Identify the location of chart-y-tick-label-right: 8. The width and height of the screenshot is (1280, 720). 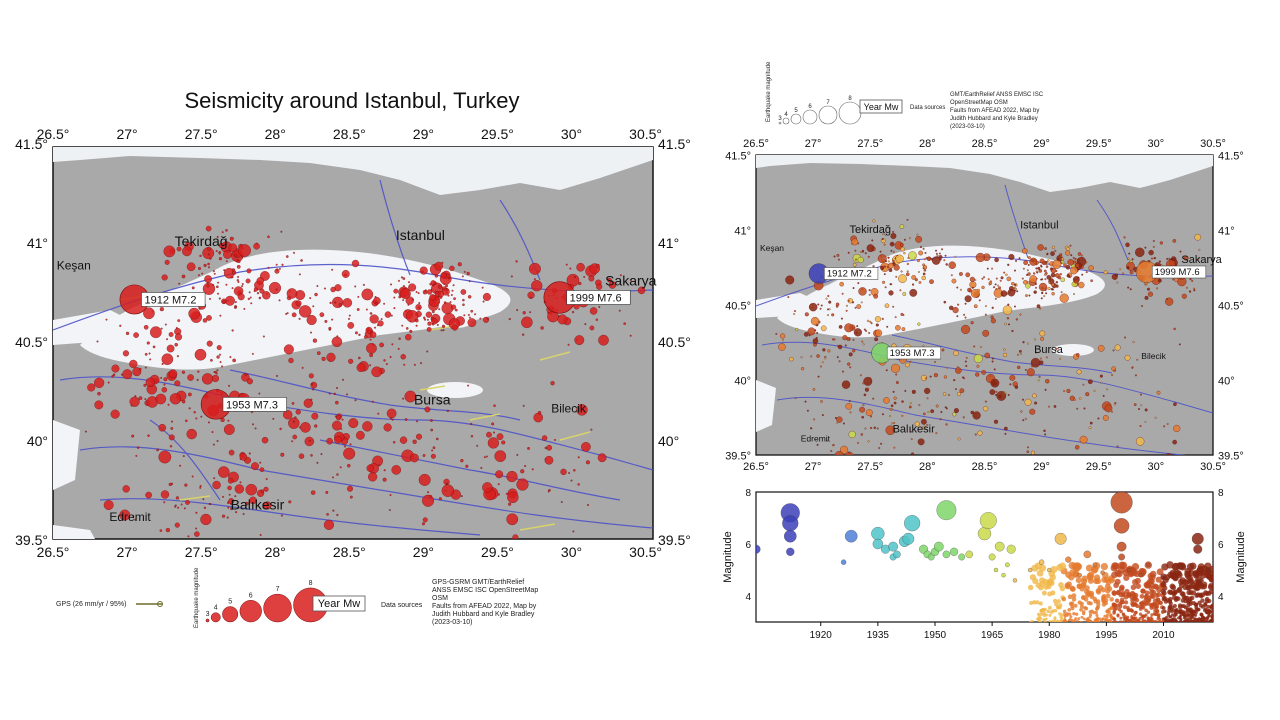
(1221, 493).